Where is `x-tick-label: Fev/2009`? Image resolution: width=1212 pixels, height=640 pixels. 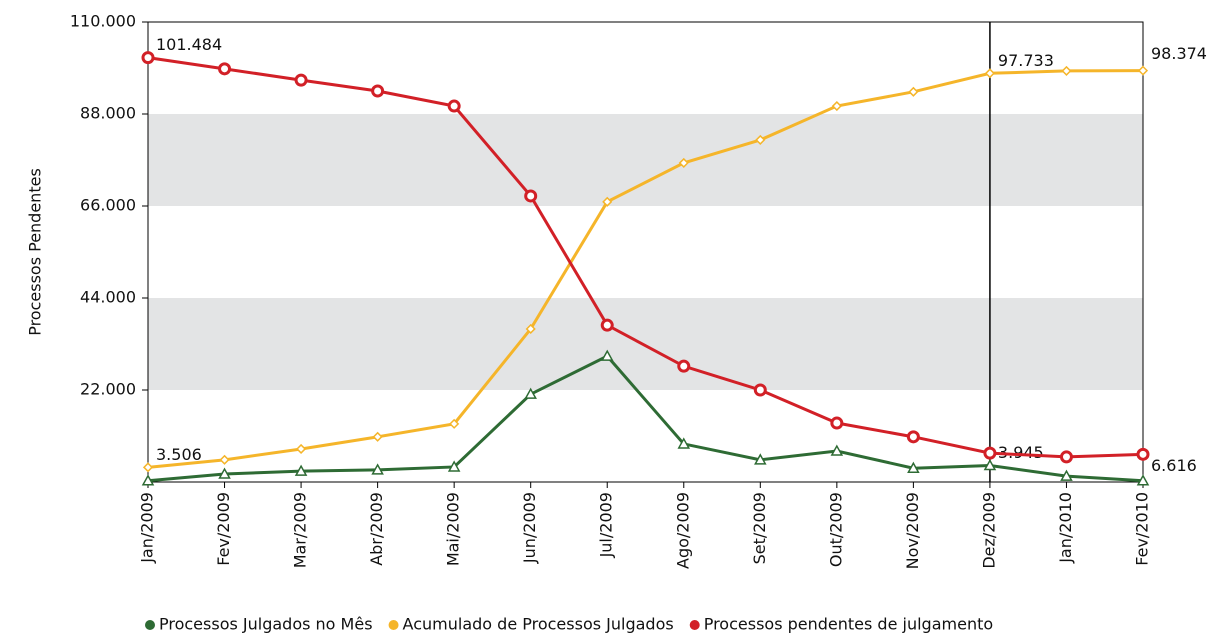
x-tick-label: Fev/2009 is located at coordinates (223, 529).